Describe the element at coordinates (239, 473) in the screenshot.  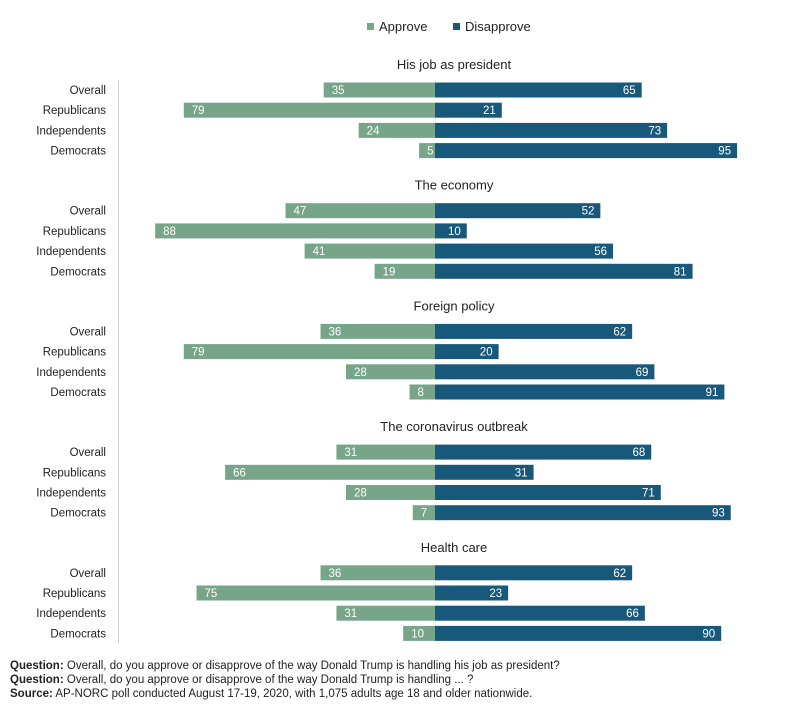
I see `data-label-approve: 66` at that location.